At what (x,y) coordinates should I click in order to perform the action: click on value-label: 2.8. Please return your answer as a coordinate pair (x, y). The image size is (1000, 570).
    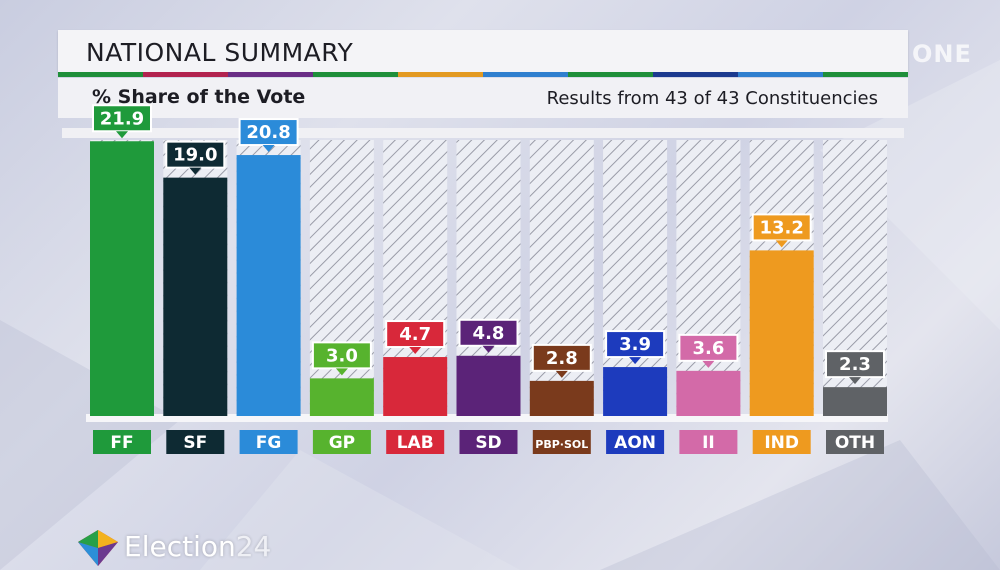
    Looking at the image, I should click on (562, 358).